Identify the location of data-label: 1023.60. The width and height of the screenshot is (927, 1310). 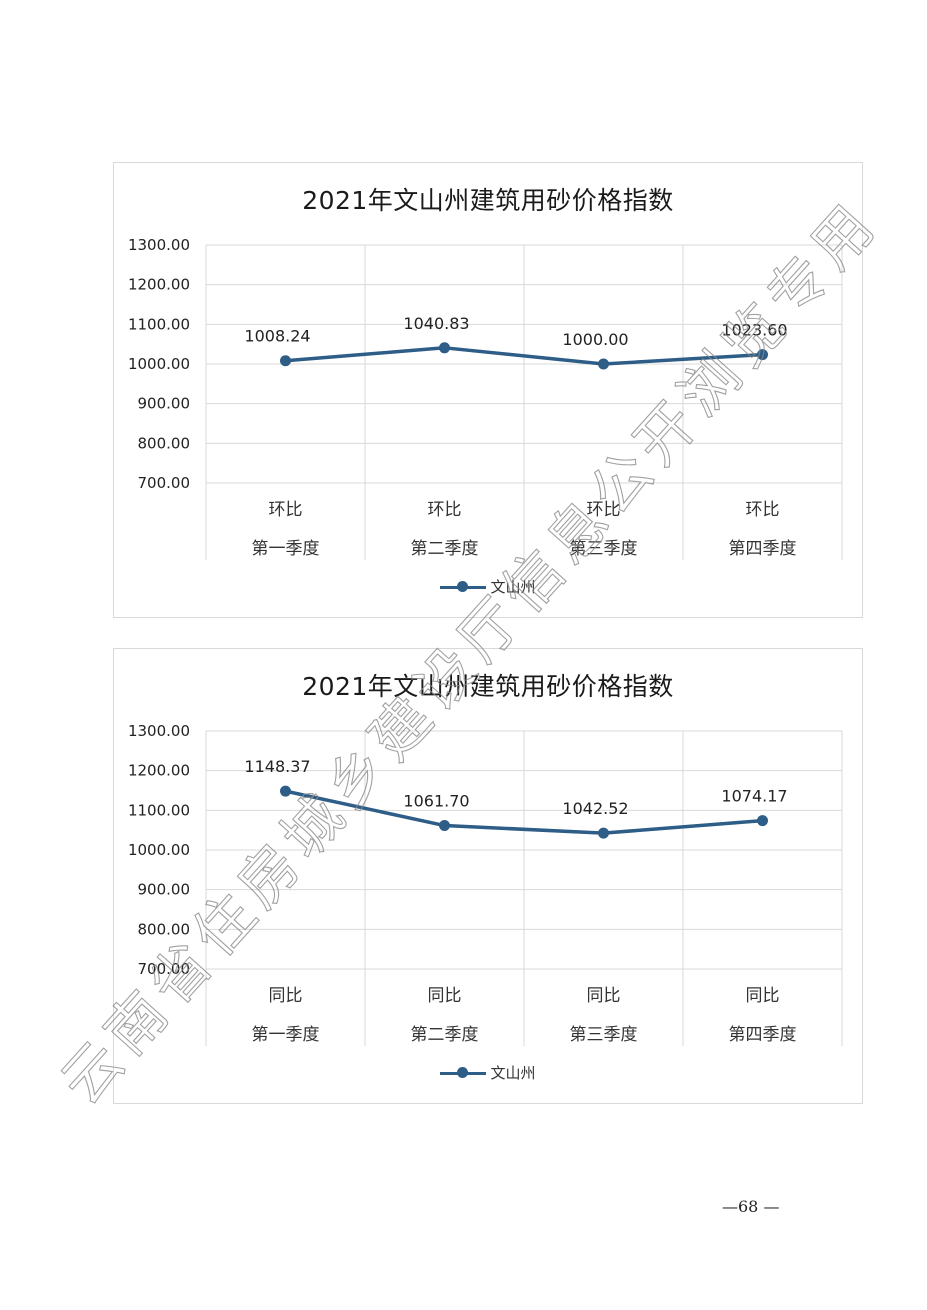
(754, 330).